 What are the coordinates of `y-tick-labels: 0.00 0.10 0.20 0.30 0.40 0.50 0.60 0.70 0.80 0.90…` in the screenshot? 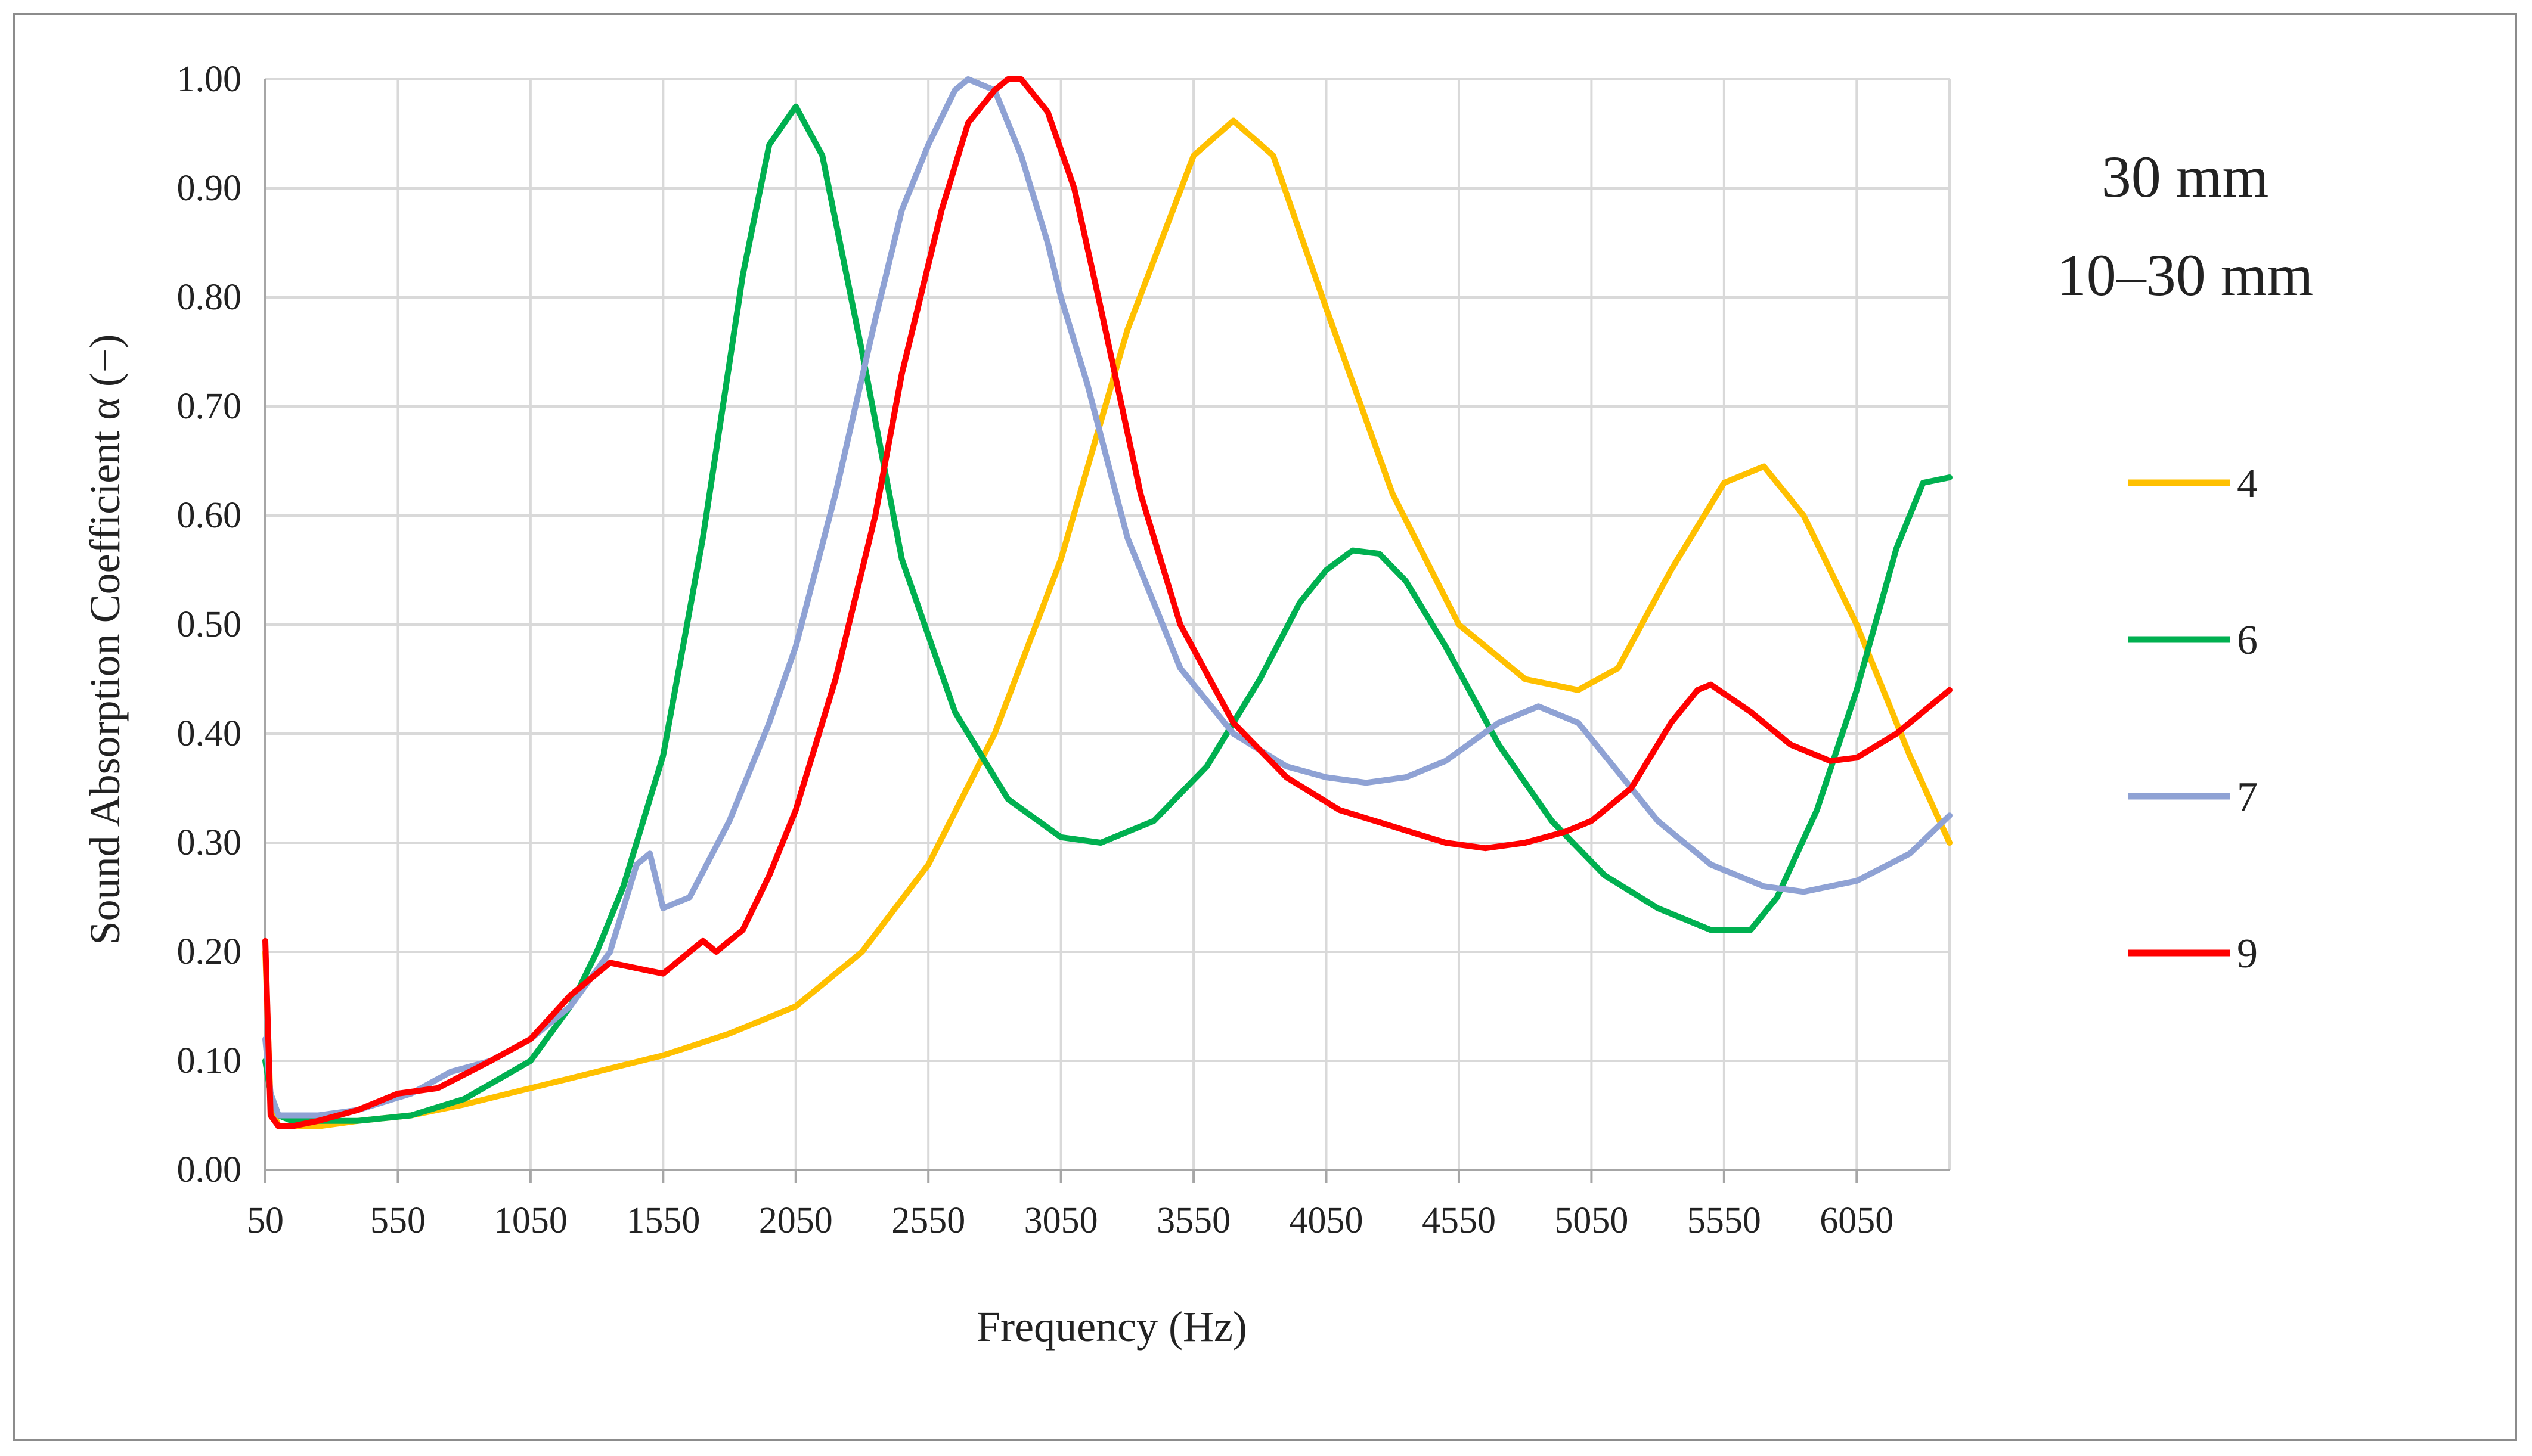 It's located at (209, 625).